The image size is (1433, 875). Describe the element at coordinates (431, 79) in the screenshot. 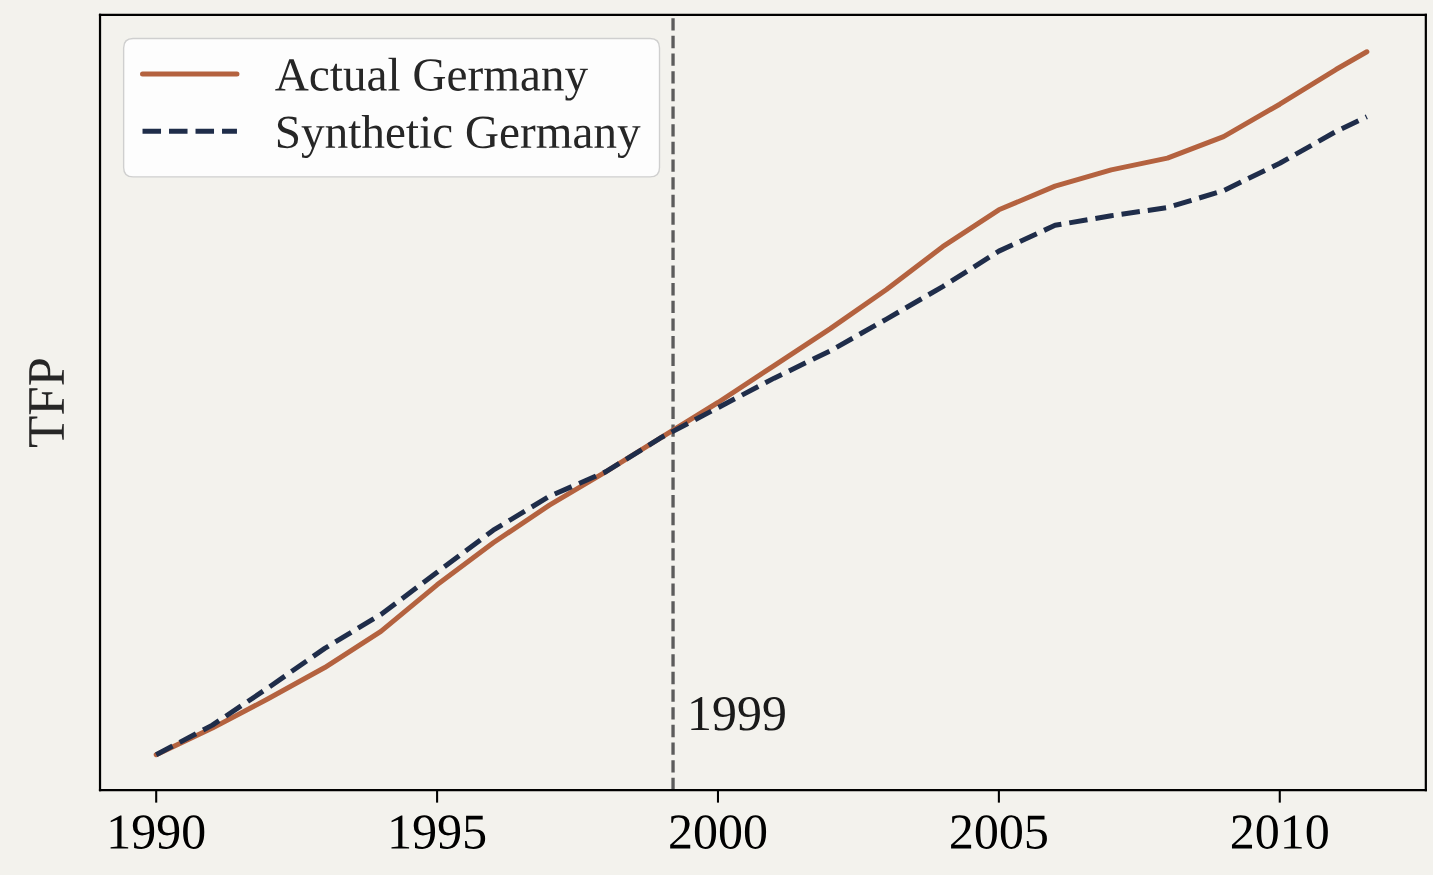

I see `legend-label: Actual Germany` at that location.